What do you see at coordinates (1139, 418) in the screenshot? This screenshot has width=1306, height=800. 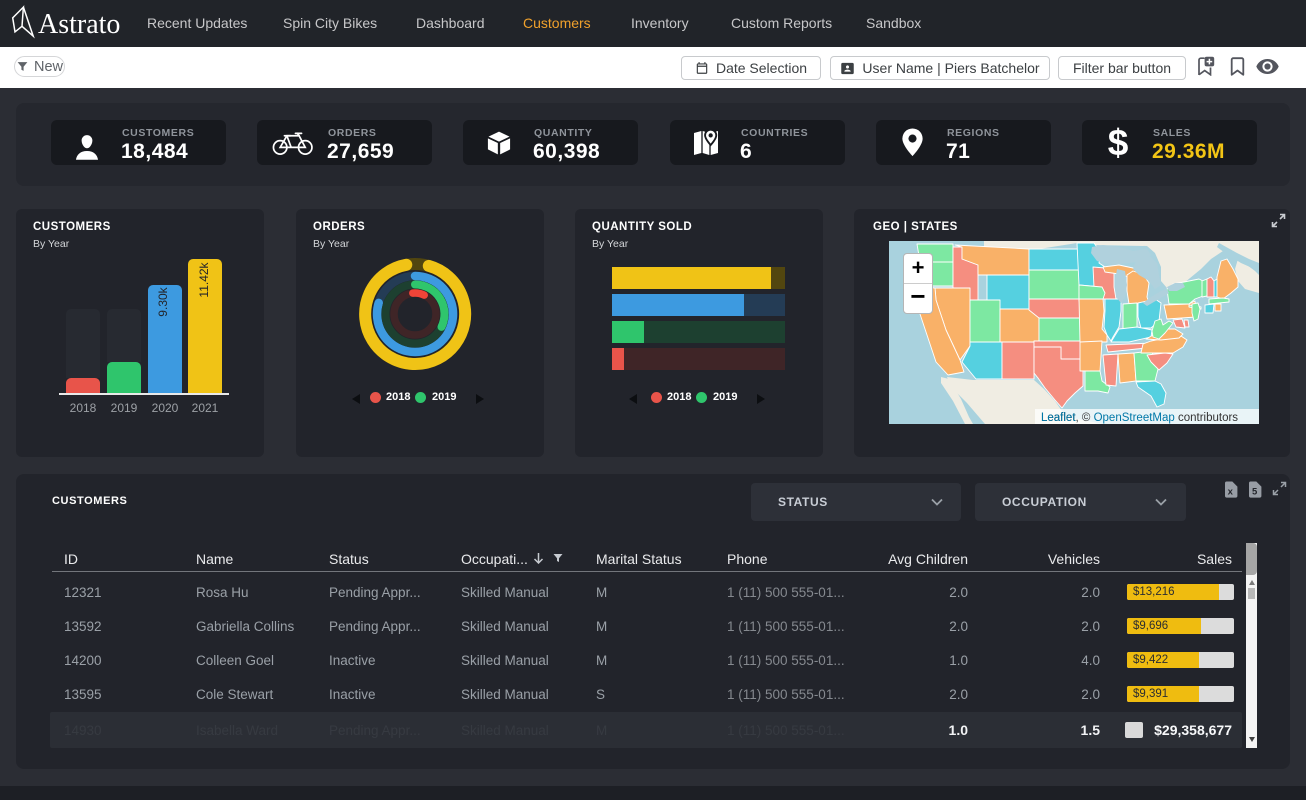 I see `svg-text:Leaflet, © OpenStreetMap contr: Leaflet, © OpenStreetMap contributors` at bounding box center [1139, 418].